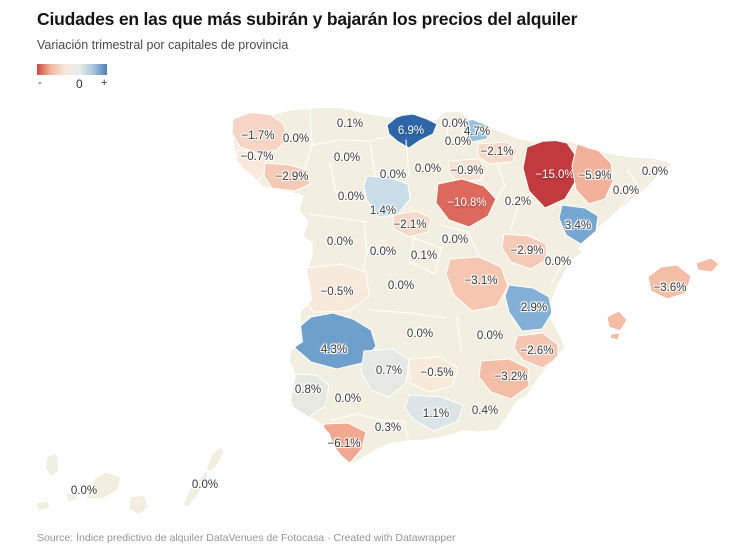  I want to click on legend-tick-plus: +, so click(104, 83).